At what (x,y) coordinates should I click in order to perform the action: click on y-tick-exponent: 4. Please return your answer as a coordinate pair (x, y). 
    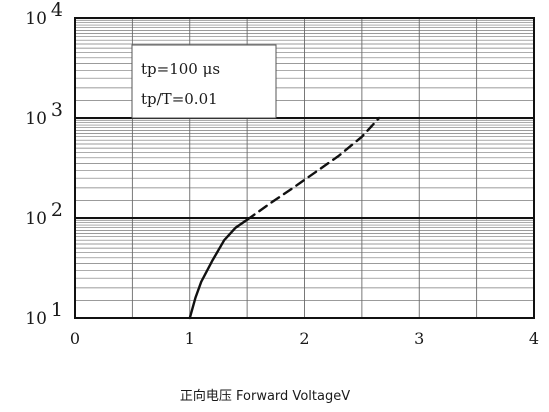
    Looking at the image, I should click on (57, 10).